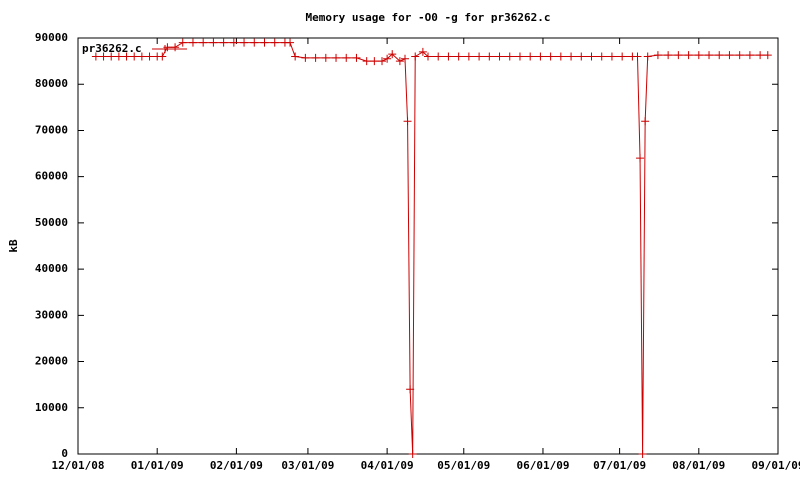 This screenshot has height=480, width=800. I want to click on x-tick-label: 02/01/09, so click(236, 465).